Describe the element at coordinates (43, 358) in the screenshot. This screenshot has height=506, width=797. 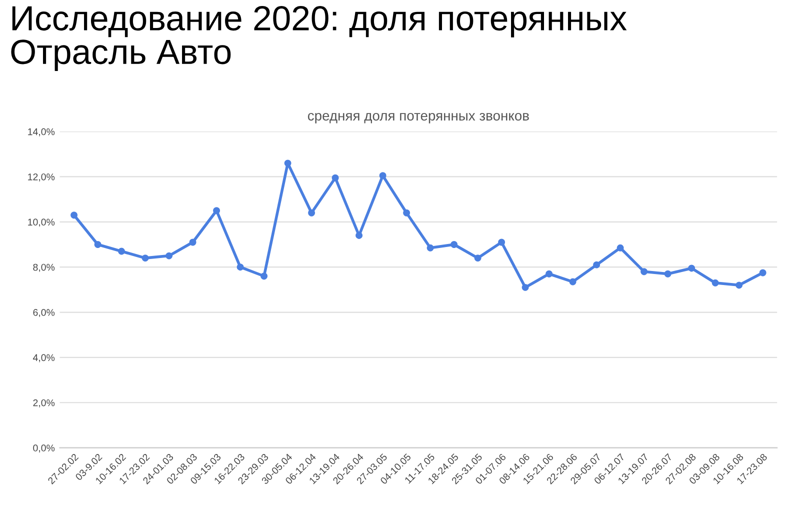
I see `y-tick-label: 4,0%` at that location.